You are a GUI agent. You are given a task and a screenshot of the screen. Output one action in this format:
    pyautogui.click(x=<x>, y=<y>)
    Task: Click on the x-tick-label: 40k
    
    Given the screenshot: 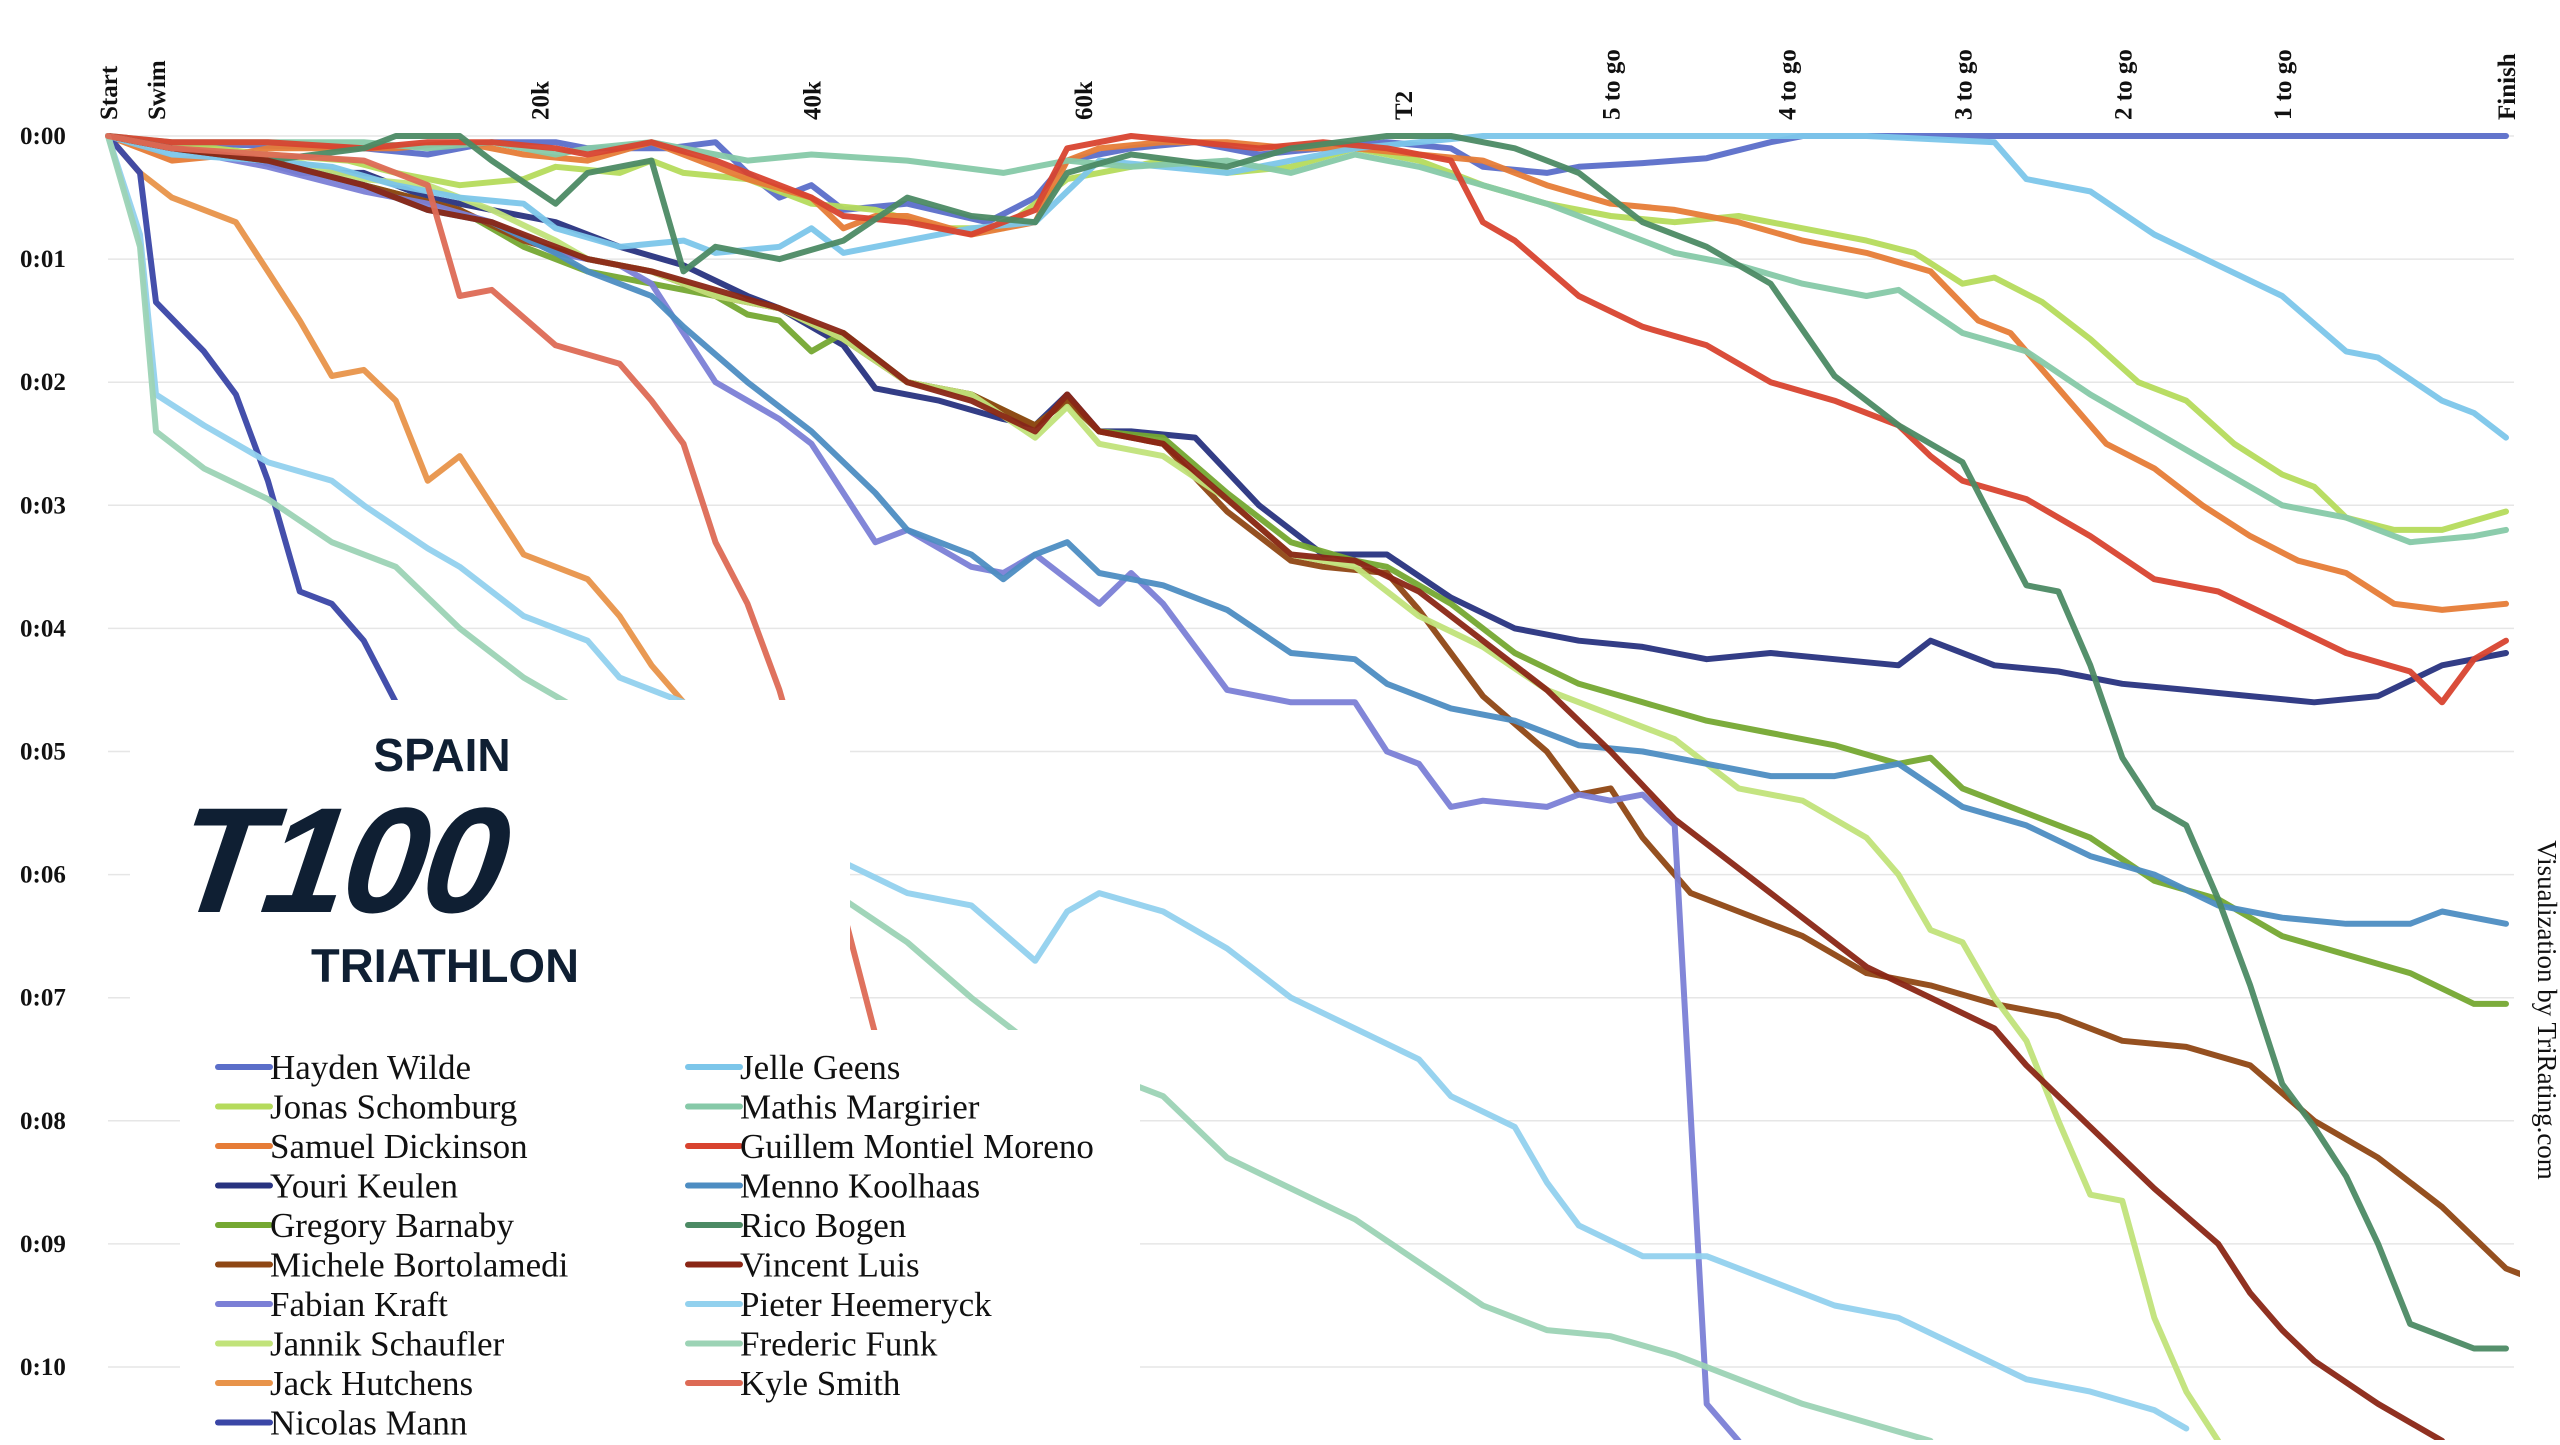 What is the action you would take?
    pyautogui.click(x=812, y=100)
    